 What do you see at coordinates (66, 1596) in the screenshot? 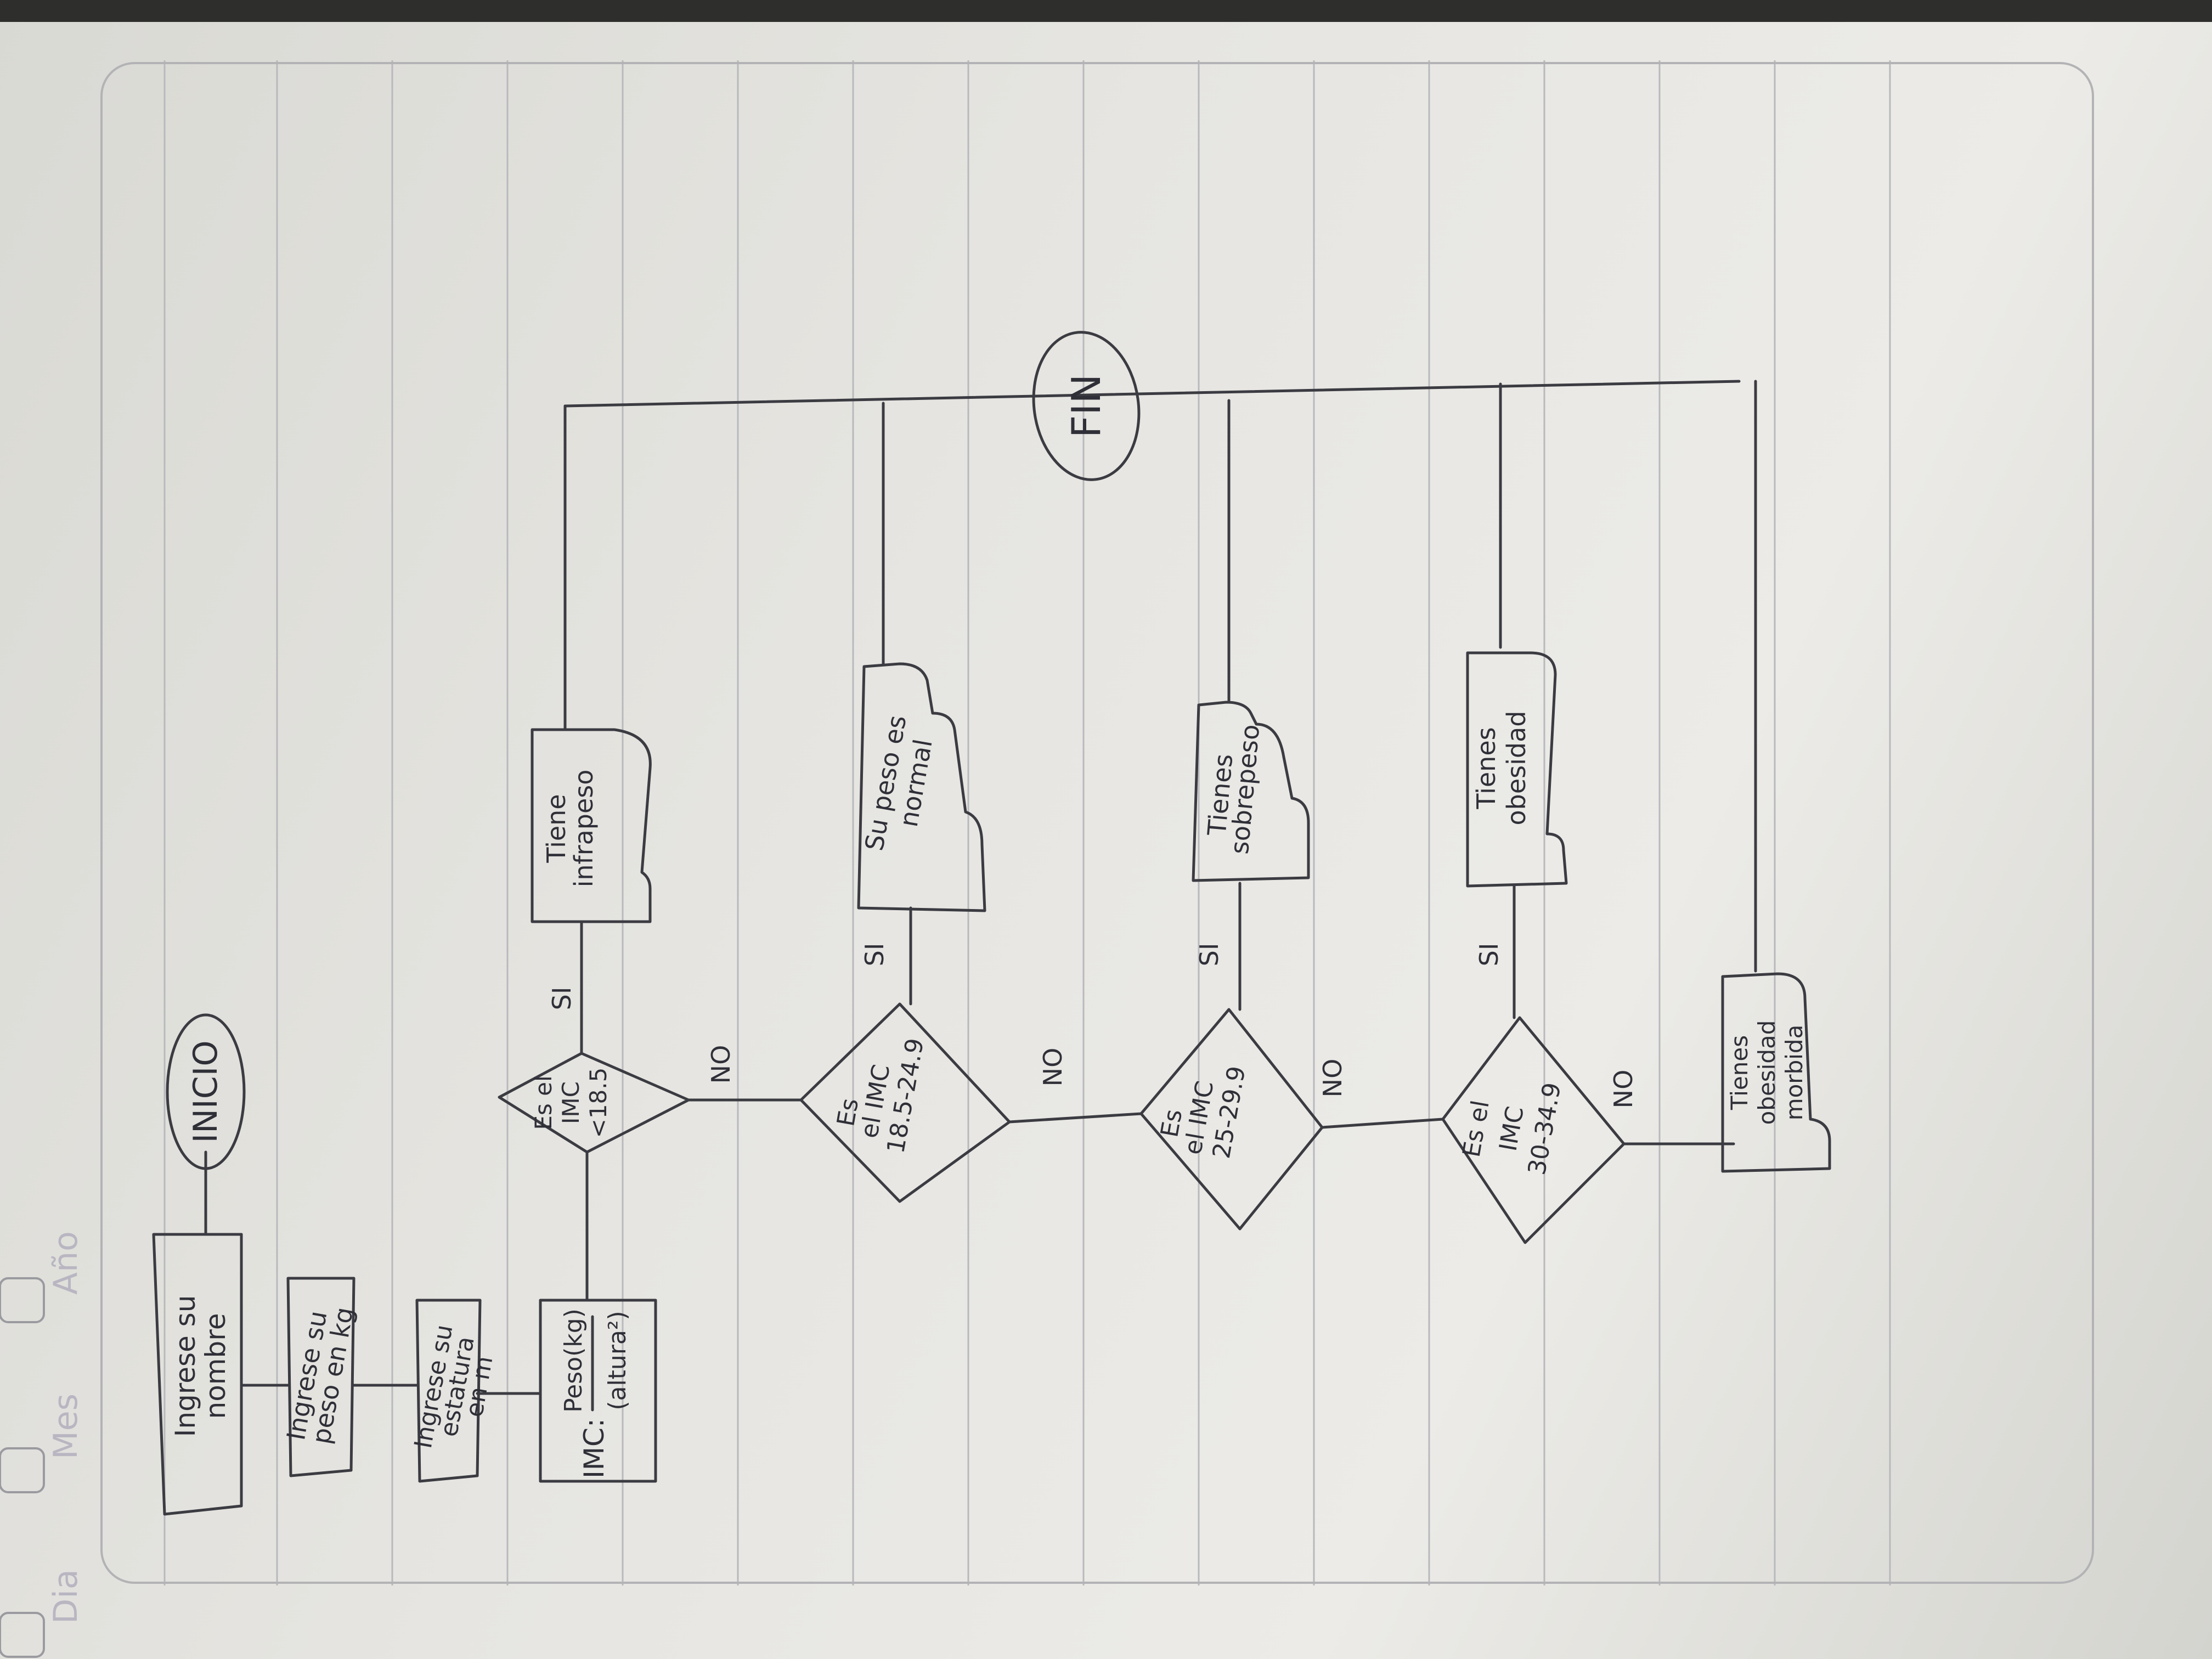
I see `header-label-dia: Dia` at bounding box center [66, 1596].